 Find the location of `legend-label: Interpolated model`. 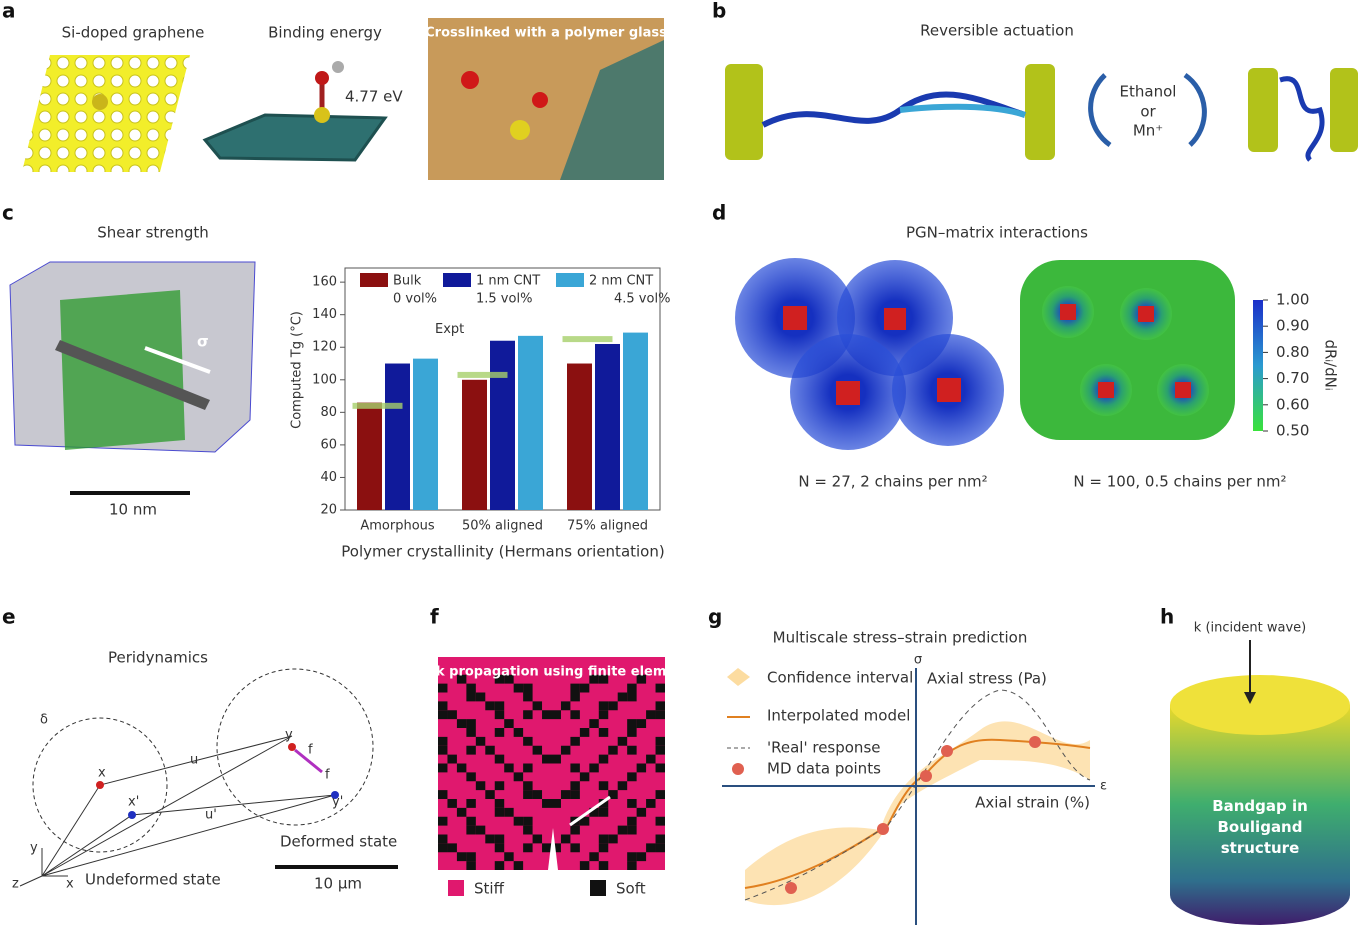

legend-label: Interpolated model is located at coordinates (838, 716).